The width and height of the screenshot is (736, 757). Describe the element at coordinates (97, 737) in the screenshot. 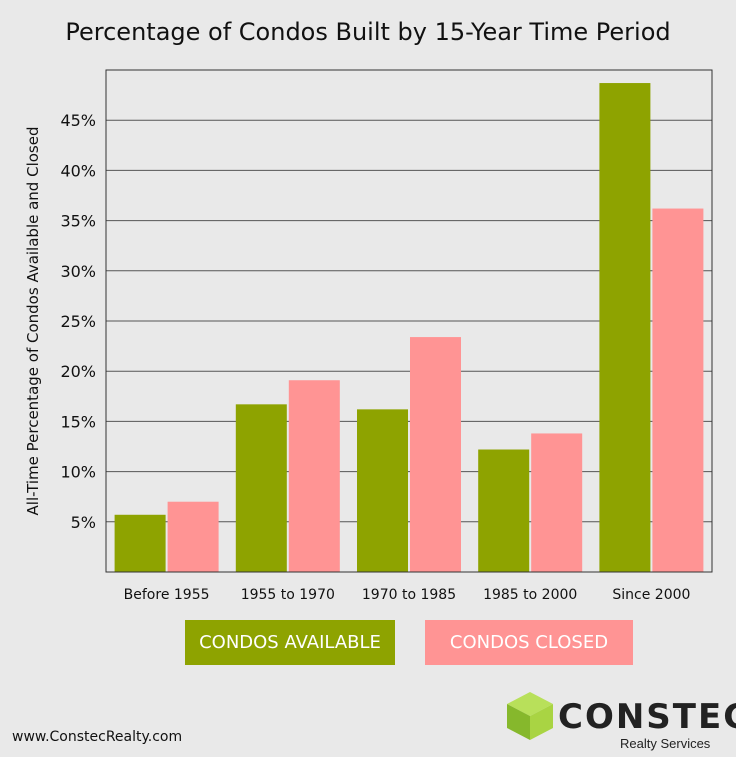

I see `website-url: www.ConstecRealty.com` at that location.